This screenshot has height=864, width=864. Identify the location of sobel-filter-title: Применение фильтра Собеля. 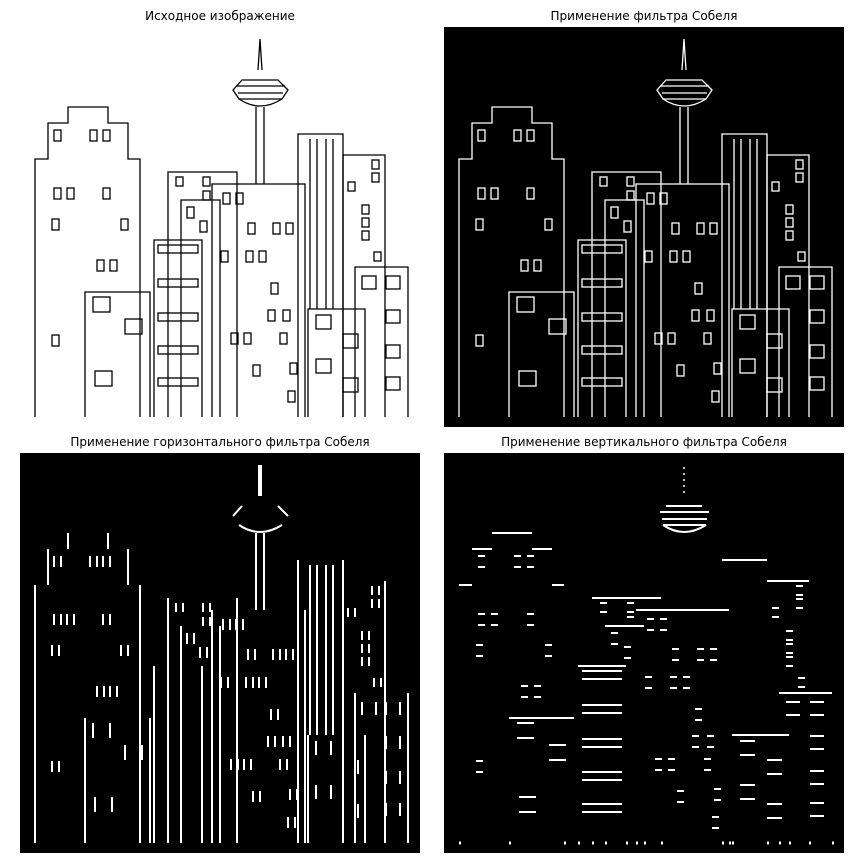
(644, 16).